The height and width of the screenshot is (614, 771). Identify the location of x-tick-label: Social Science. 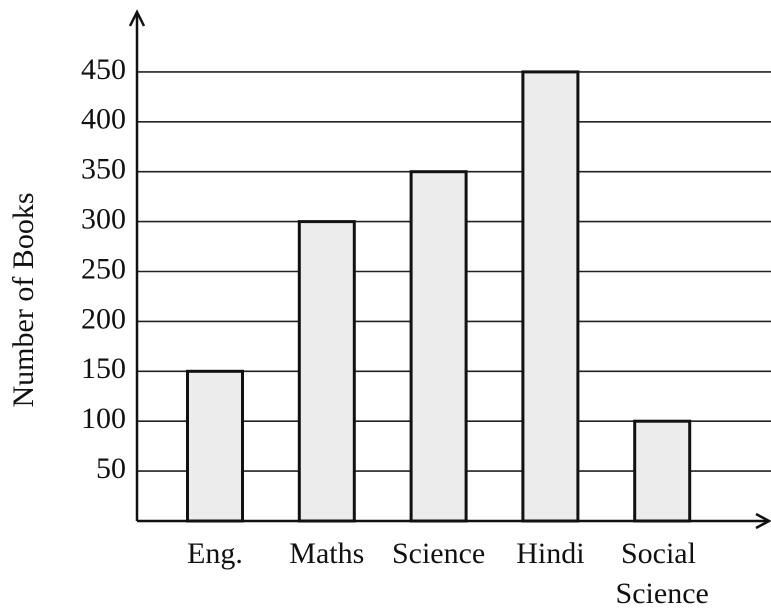
(662, 573).